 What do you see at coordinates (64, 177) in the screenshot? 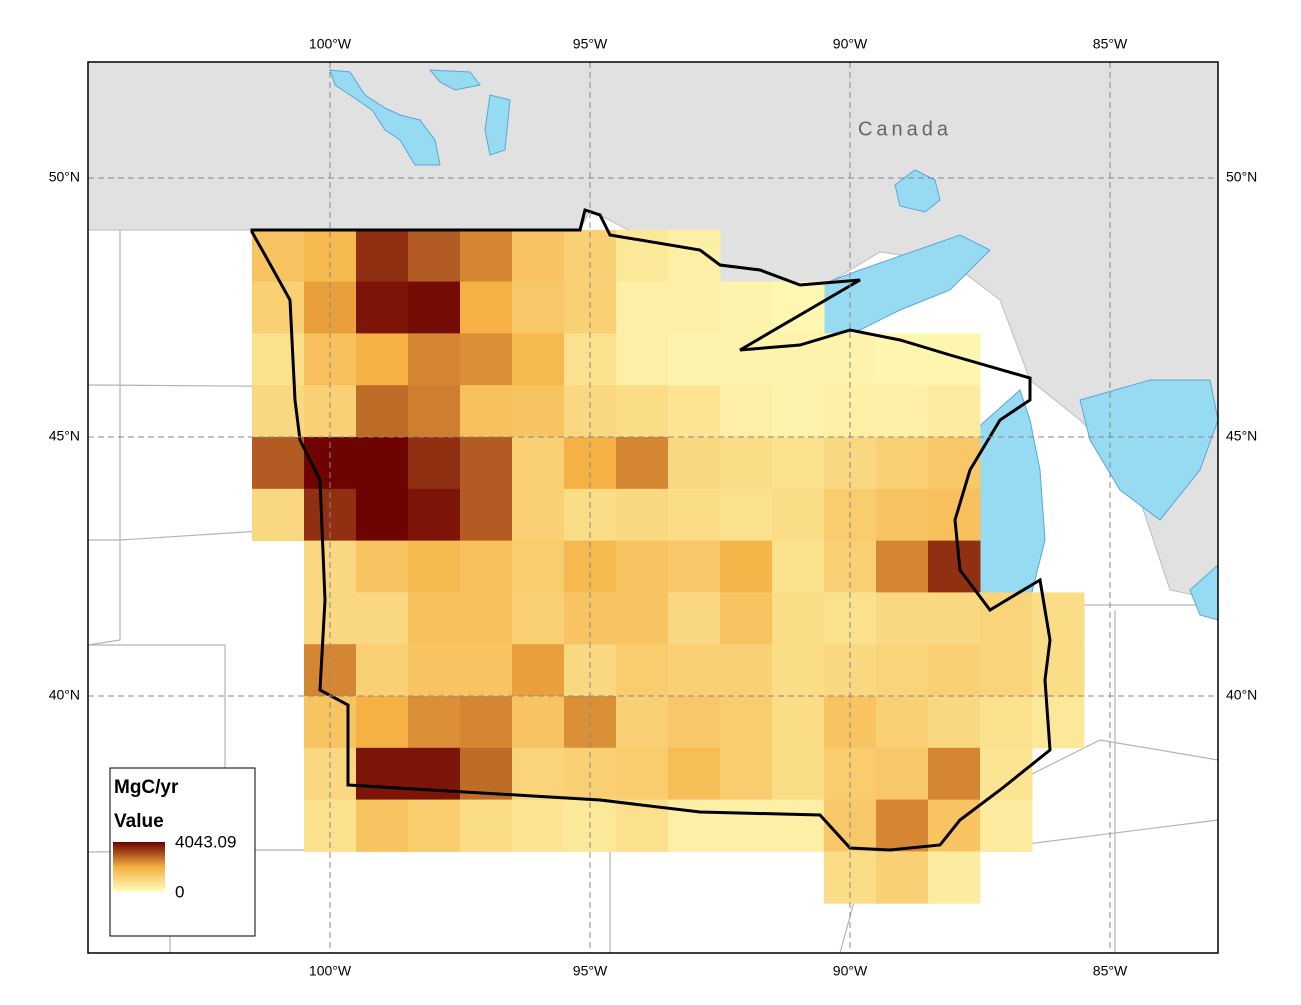
I see `lat-label-left: 50°N` at bounding box center [64, 177].